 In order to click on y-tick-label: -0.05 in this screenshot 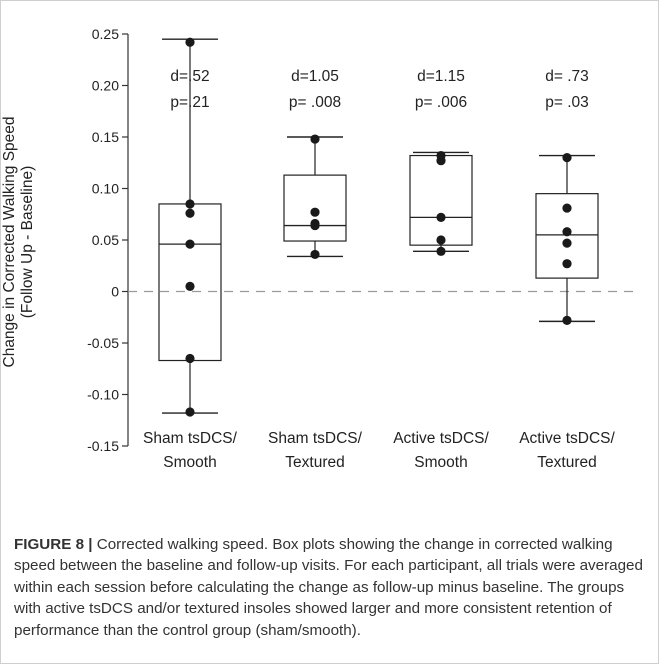, I will do `click(103, 343)`.